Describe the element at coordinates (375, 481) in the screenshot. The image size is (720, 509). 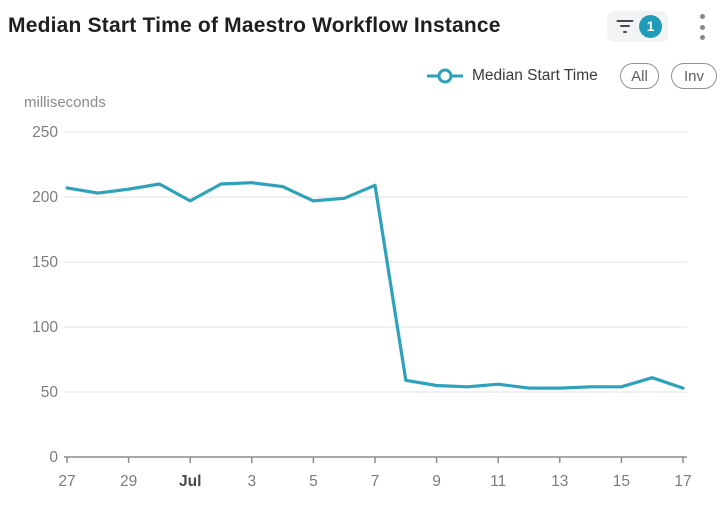
I see `x-tick-label: 7` at that location.